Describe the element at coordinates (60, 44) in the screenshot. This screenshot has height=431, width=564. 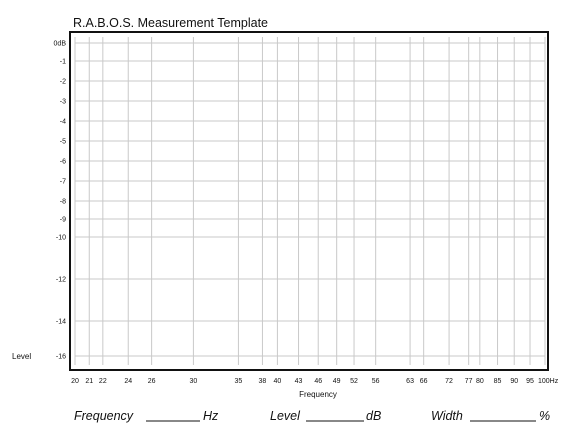
I see `y-tick-label: 0dB` at that location.